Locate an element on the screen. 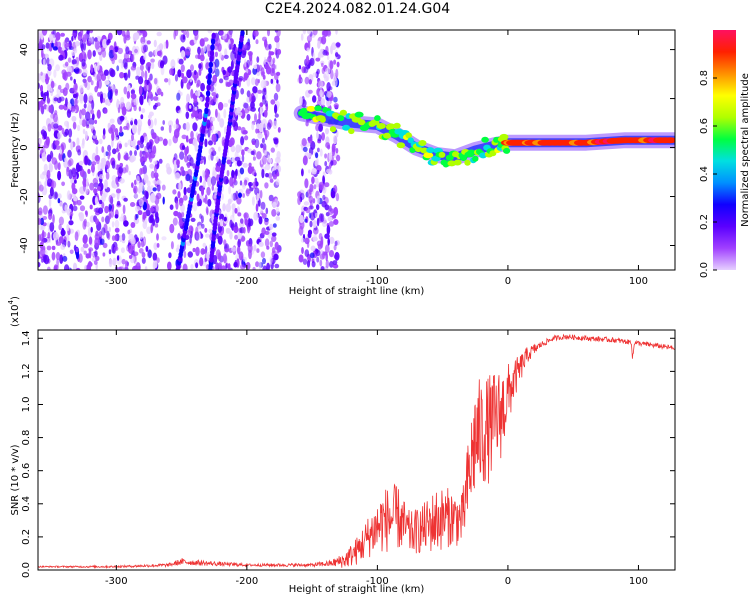  y-axis-label: SNR (10 * v/v) is located at coordinates (15, 479).